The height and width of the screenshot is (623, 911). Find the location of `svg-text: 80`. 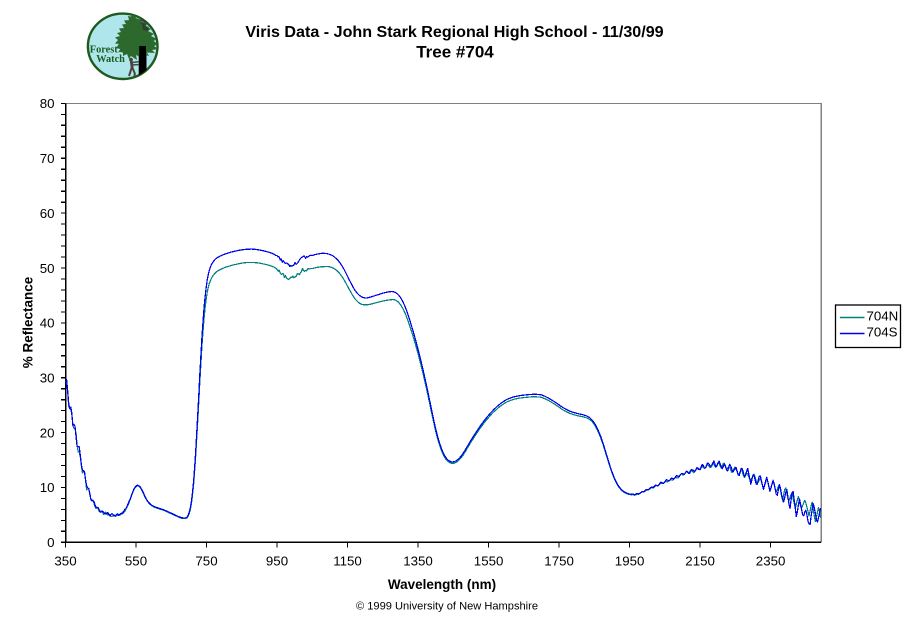

svg-text: 80 is located at coordinates (47, 103).